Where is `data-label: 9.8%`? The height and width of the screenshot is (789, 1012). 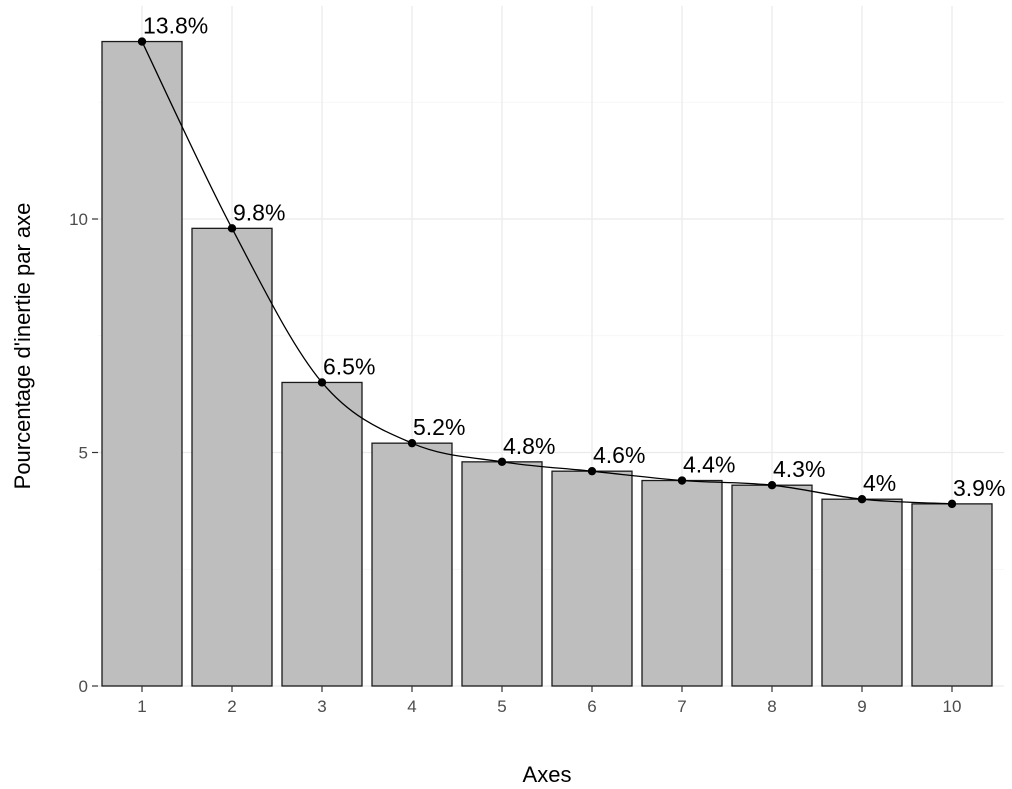
data-label: 9.8% is located at coordinates (259, 212).